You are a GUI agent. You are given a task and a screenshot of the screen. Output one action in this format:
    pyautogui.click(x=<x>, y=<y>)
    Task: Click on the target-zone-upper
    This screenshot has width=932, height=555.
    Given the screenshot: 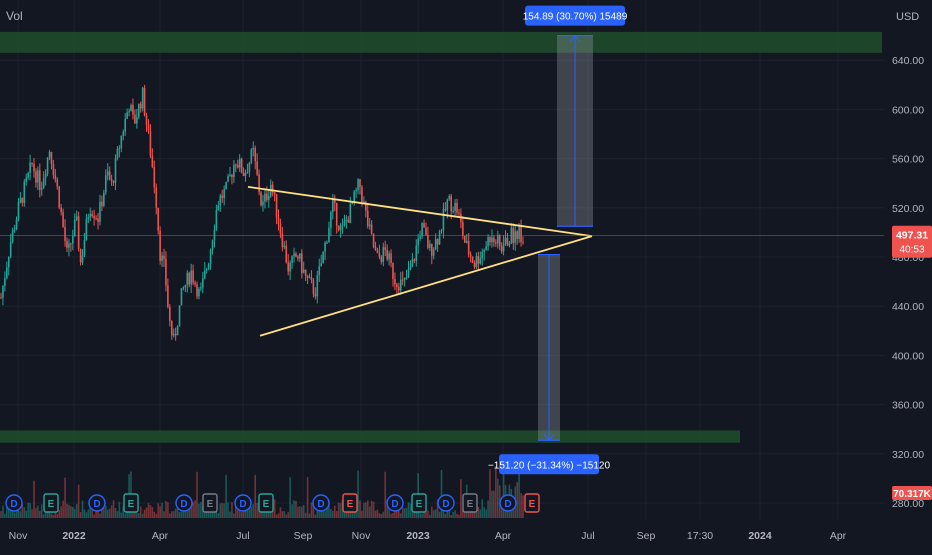 What is the action you would take?
    pyautogui.click(x=441, y=42)
    